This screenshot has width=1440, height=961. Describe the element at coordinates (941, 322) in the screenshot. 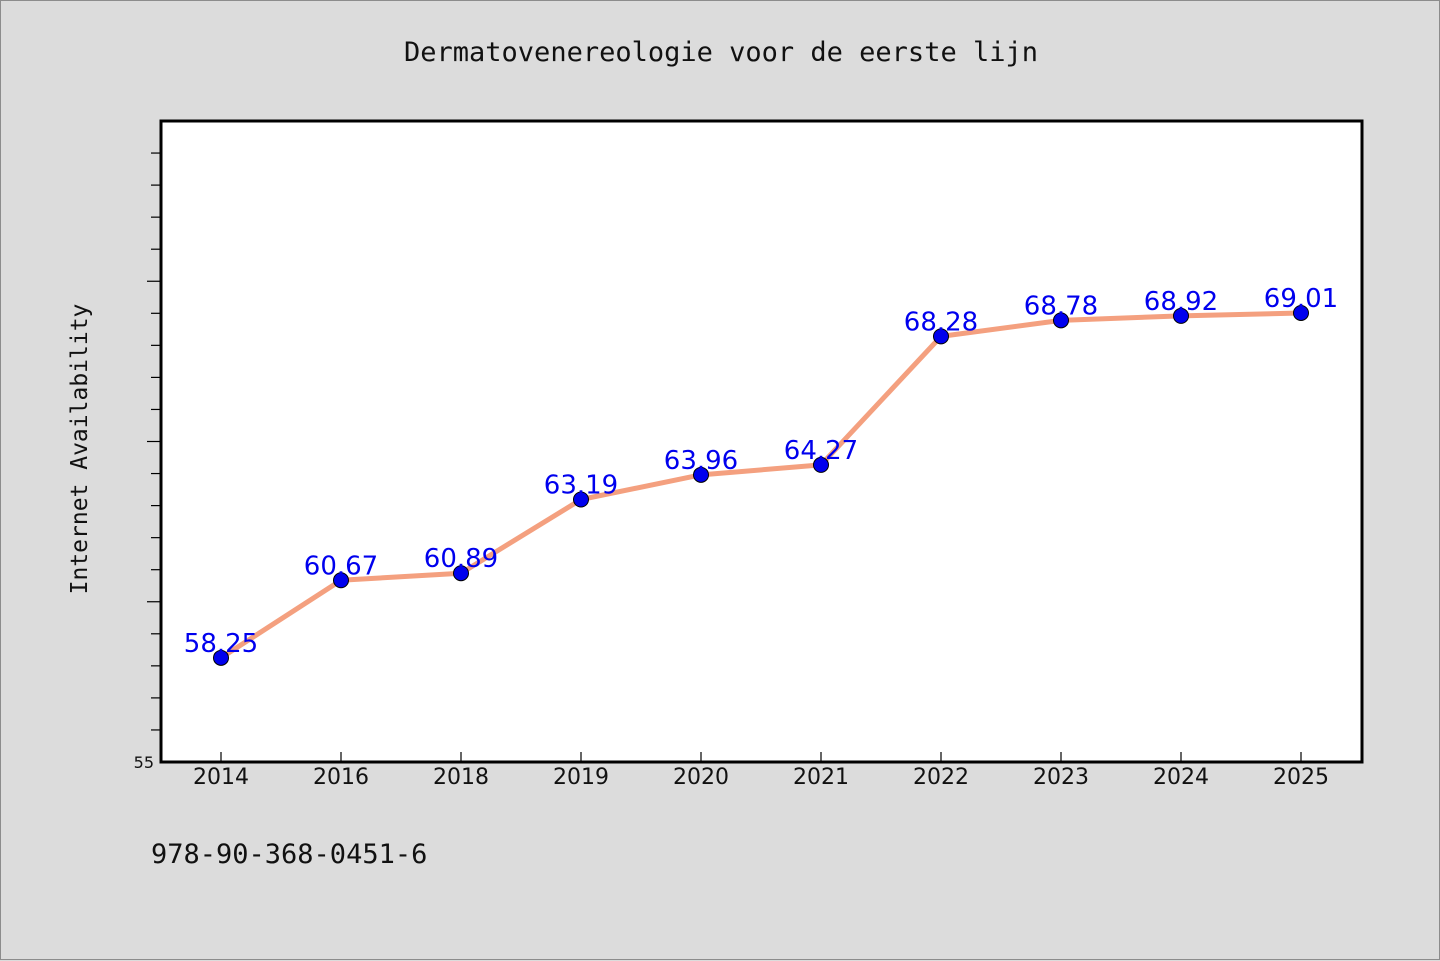

I see `data-label: 68.28` at that location.